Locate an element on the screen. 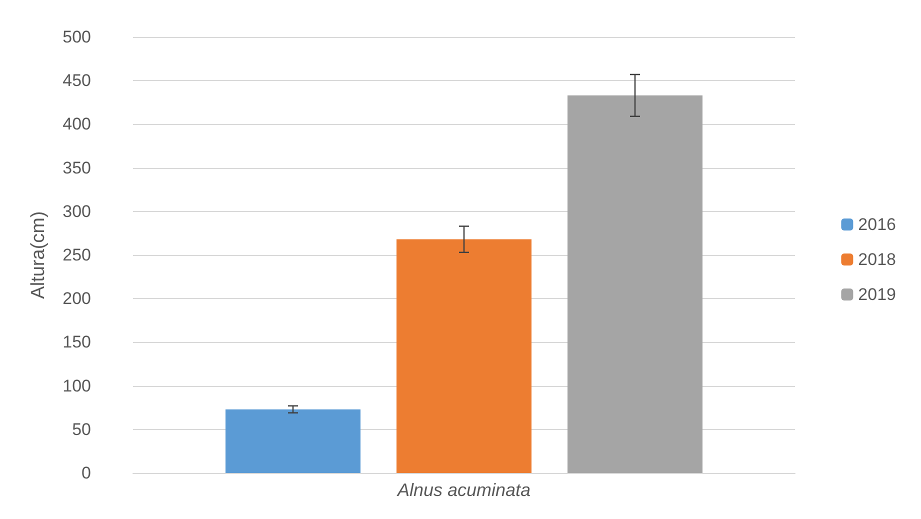 Image resolution: width=921 pixels, height=519 pixels. y-tick-label: 200 is located at coordinates (76, 298).